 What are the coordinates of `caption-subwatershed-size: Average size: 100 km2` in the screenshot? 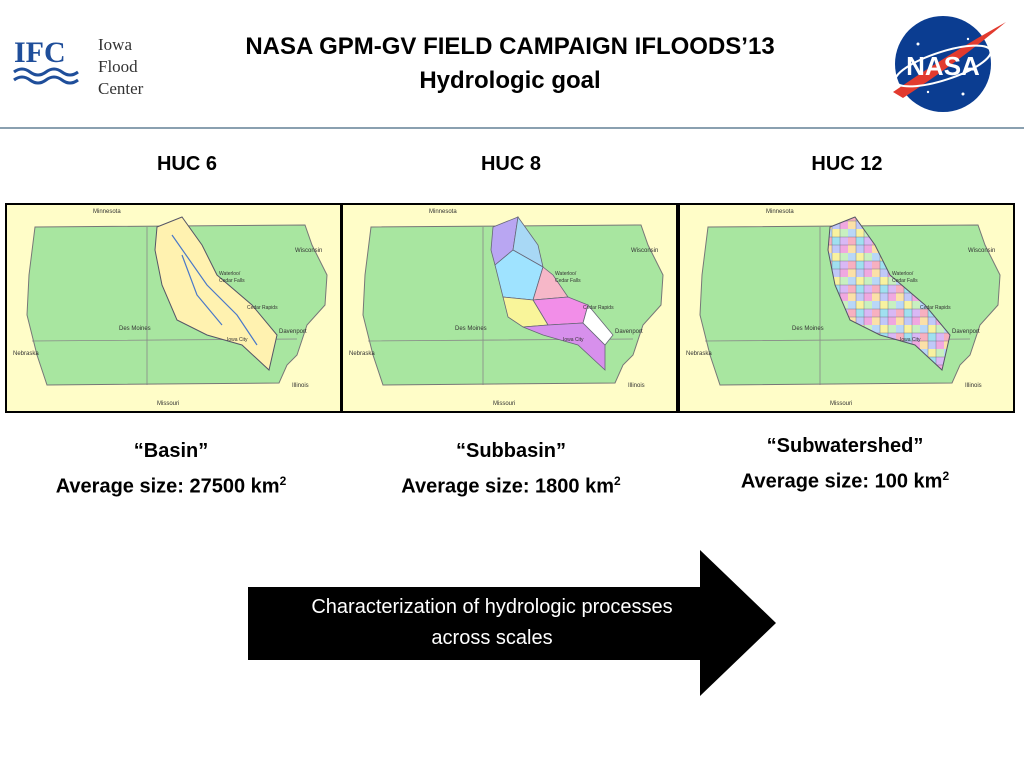 It's located at (845, 481).